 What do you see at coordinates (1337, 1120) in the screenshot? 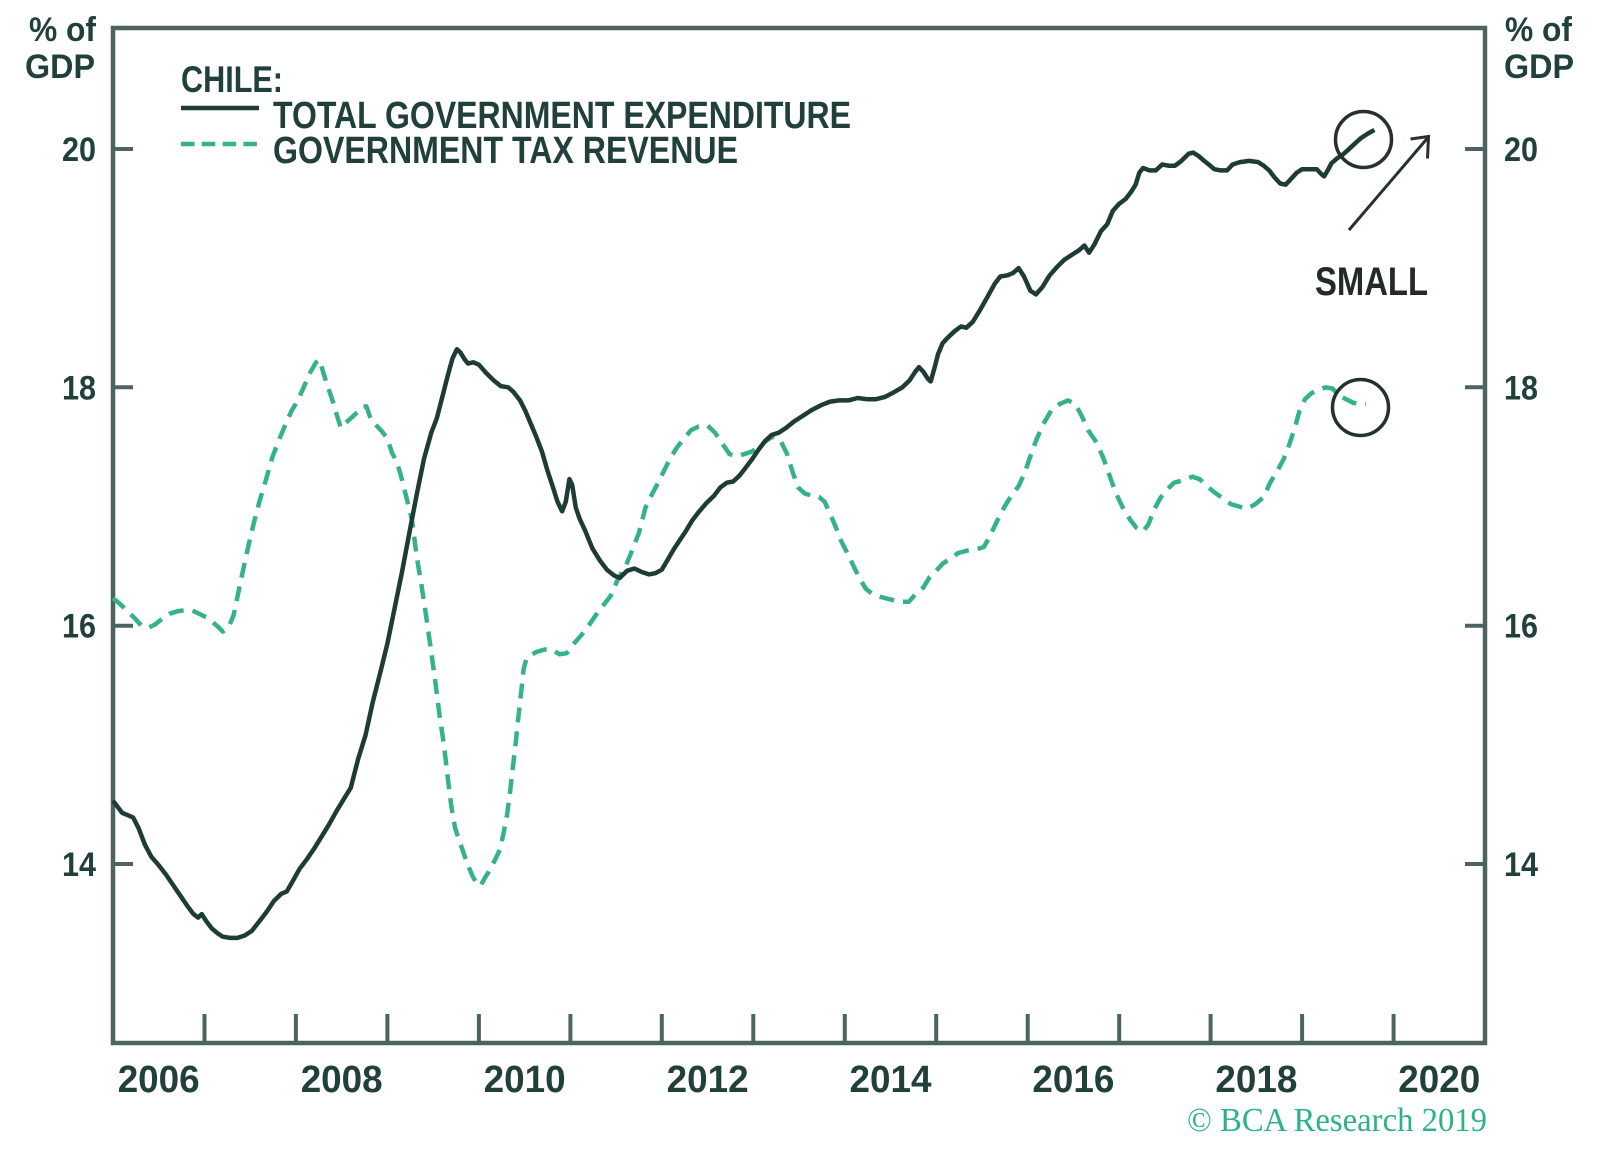
I see `svg-text: © BCA Research 2019` at bounding box center [1337, 1120].